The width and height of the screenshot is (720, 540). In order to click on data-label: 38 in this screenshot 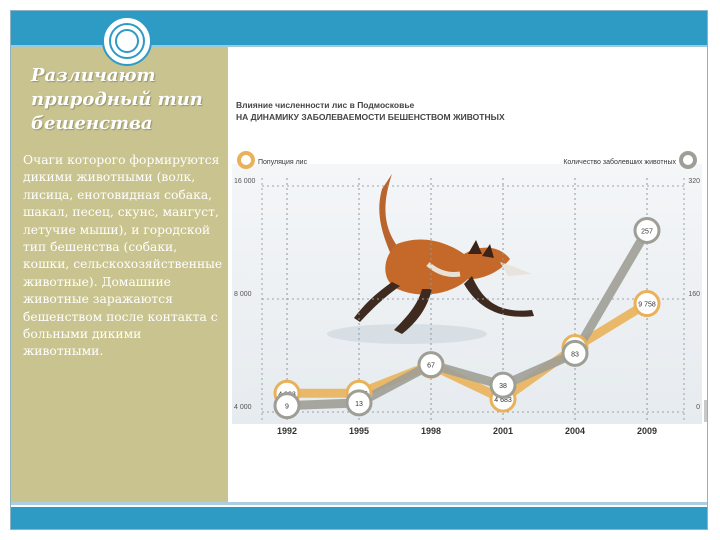, I will do `click(503, 386)`.